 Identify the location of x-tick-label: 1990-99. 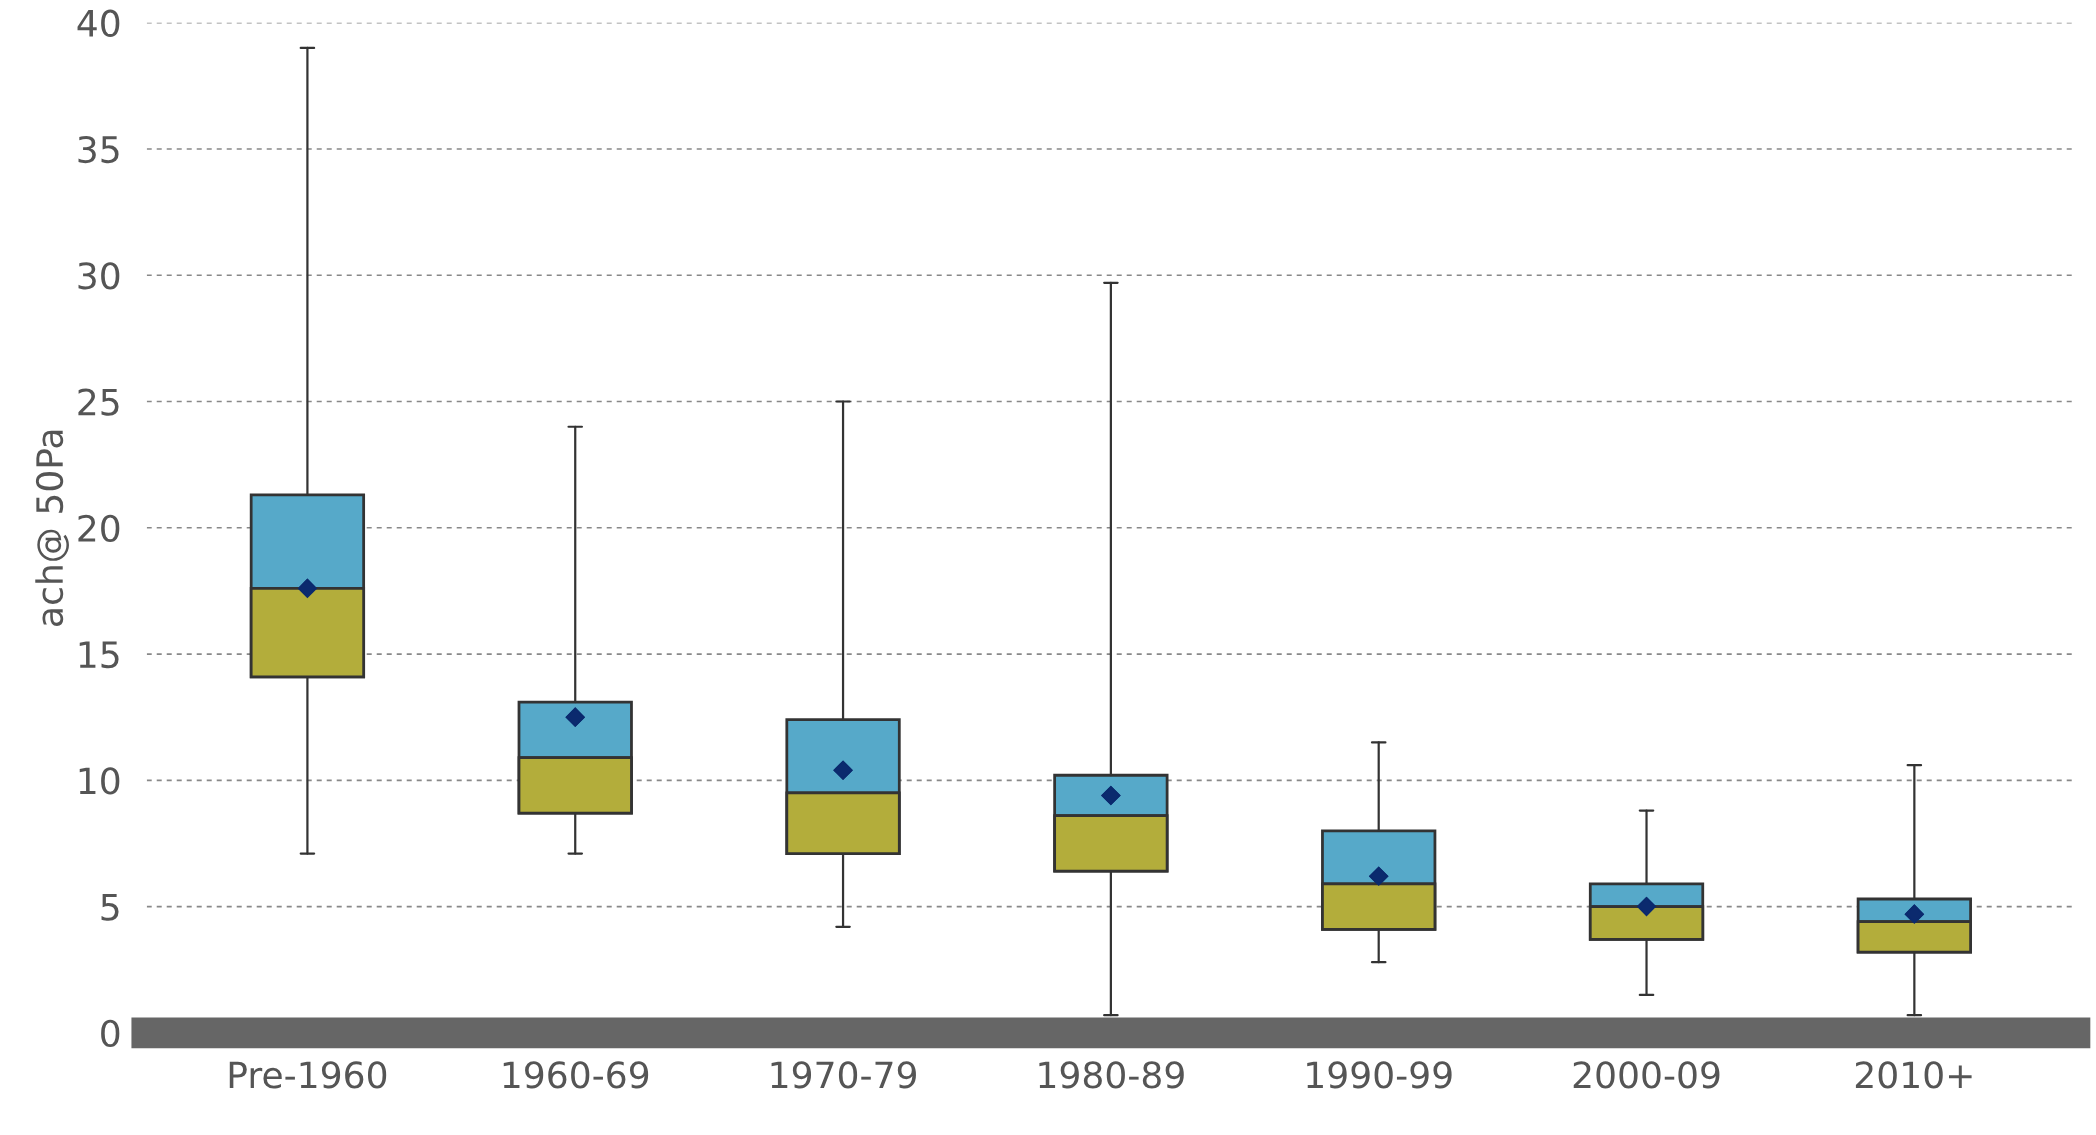
(1379, 1075).